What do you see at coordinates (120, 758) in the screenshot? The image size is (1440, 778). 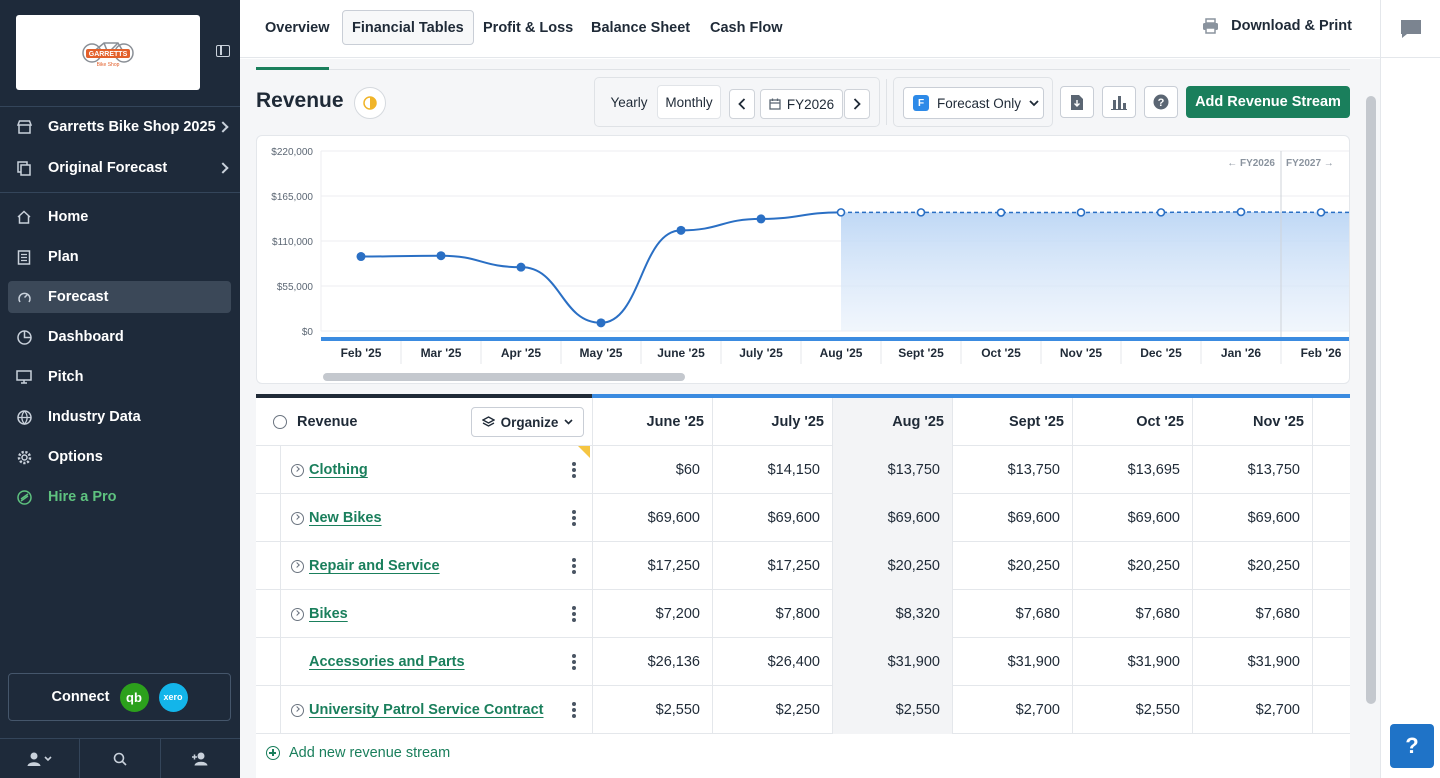 I see `search-button` at bounding box center [120, 758].